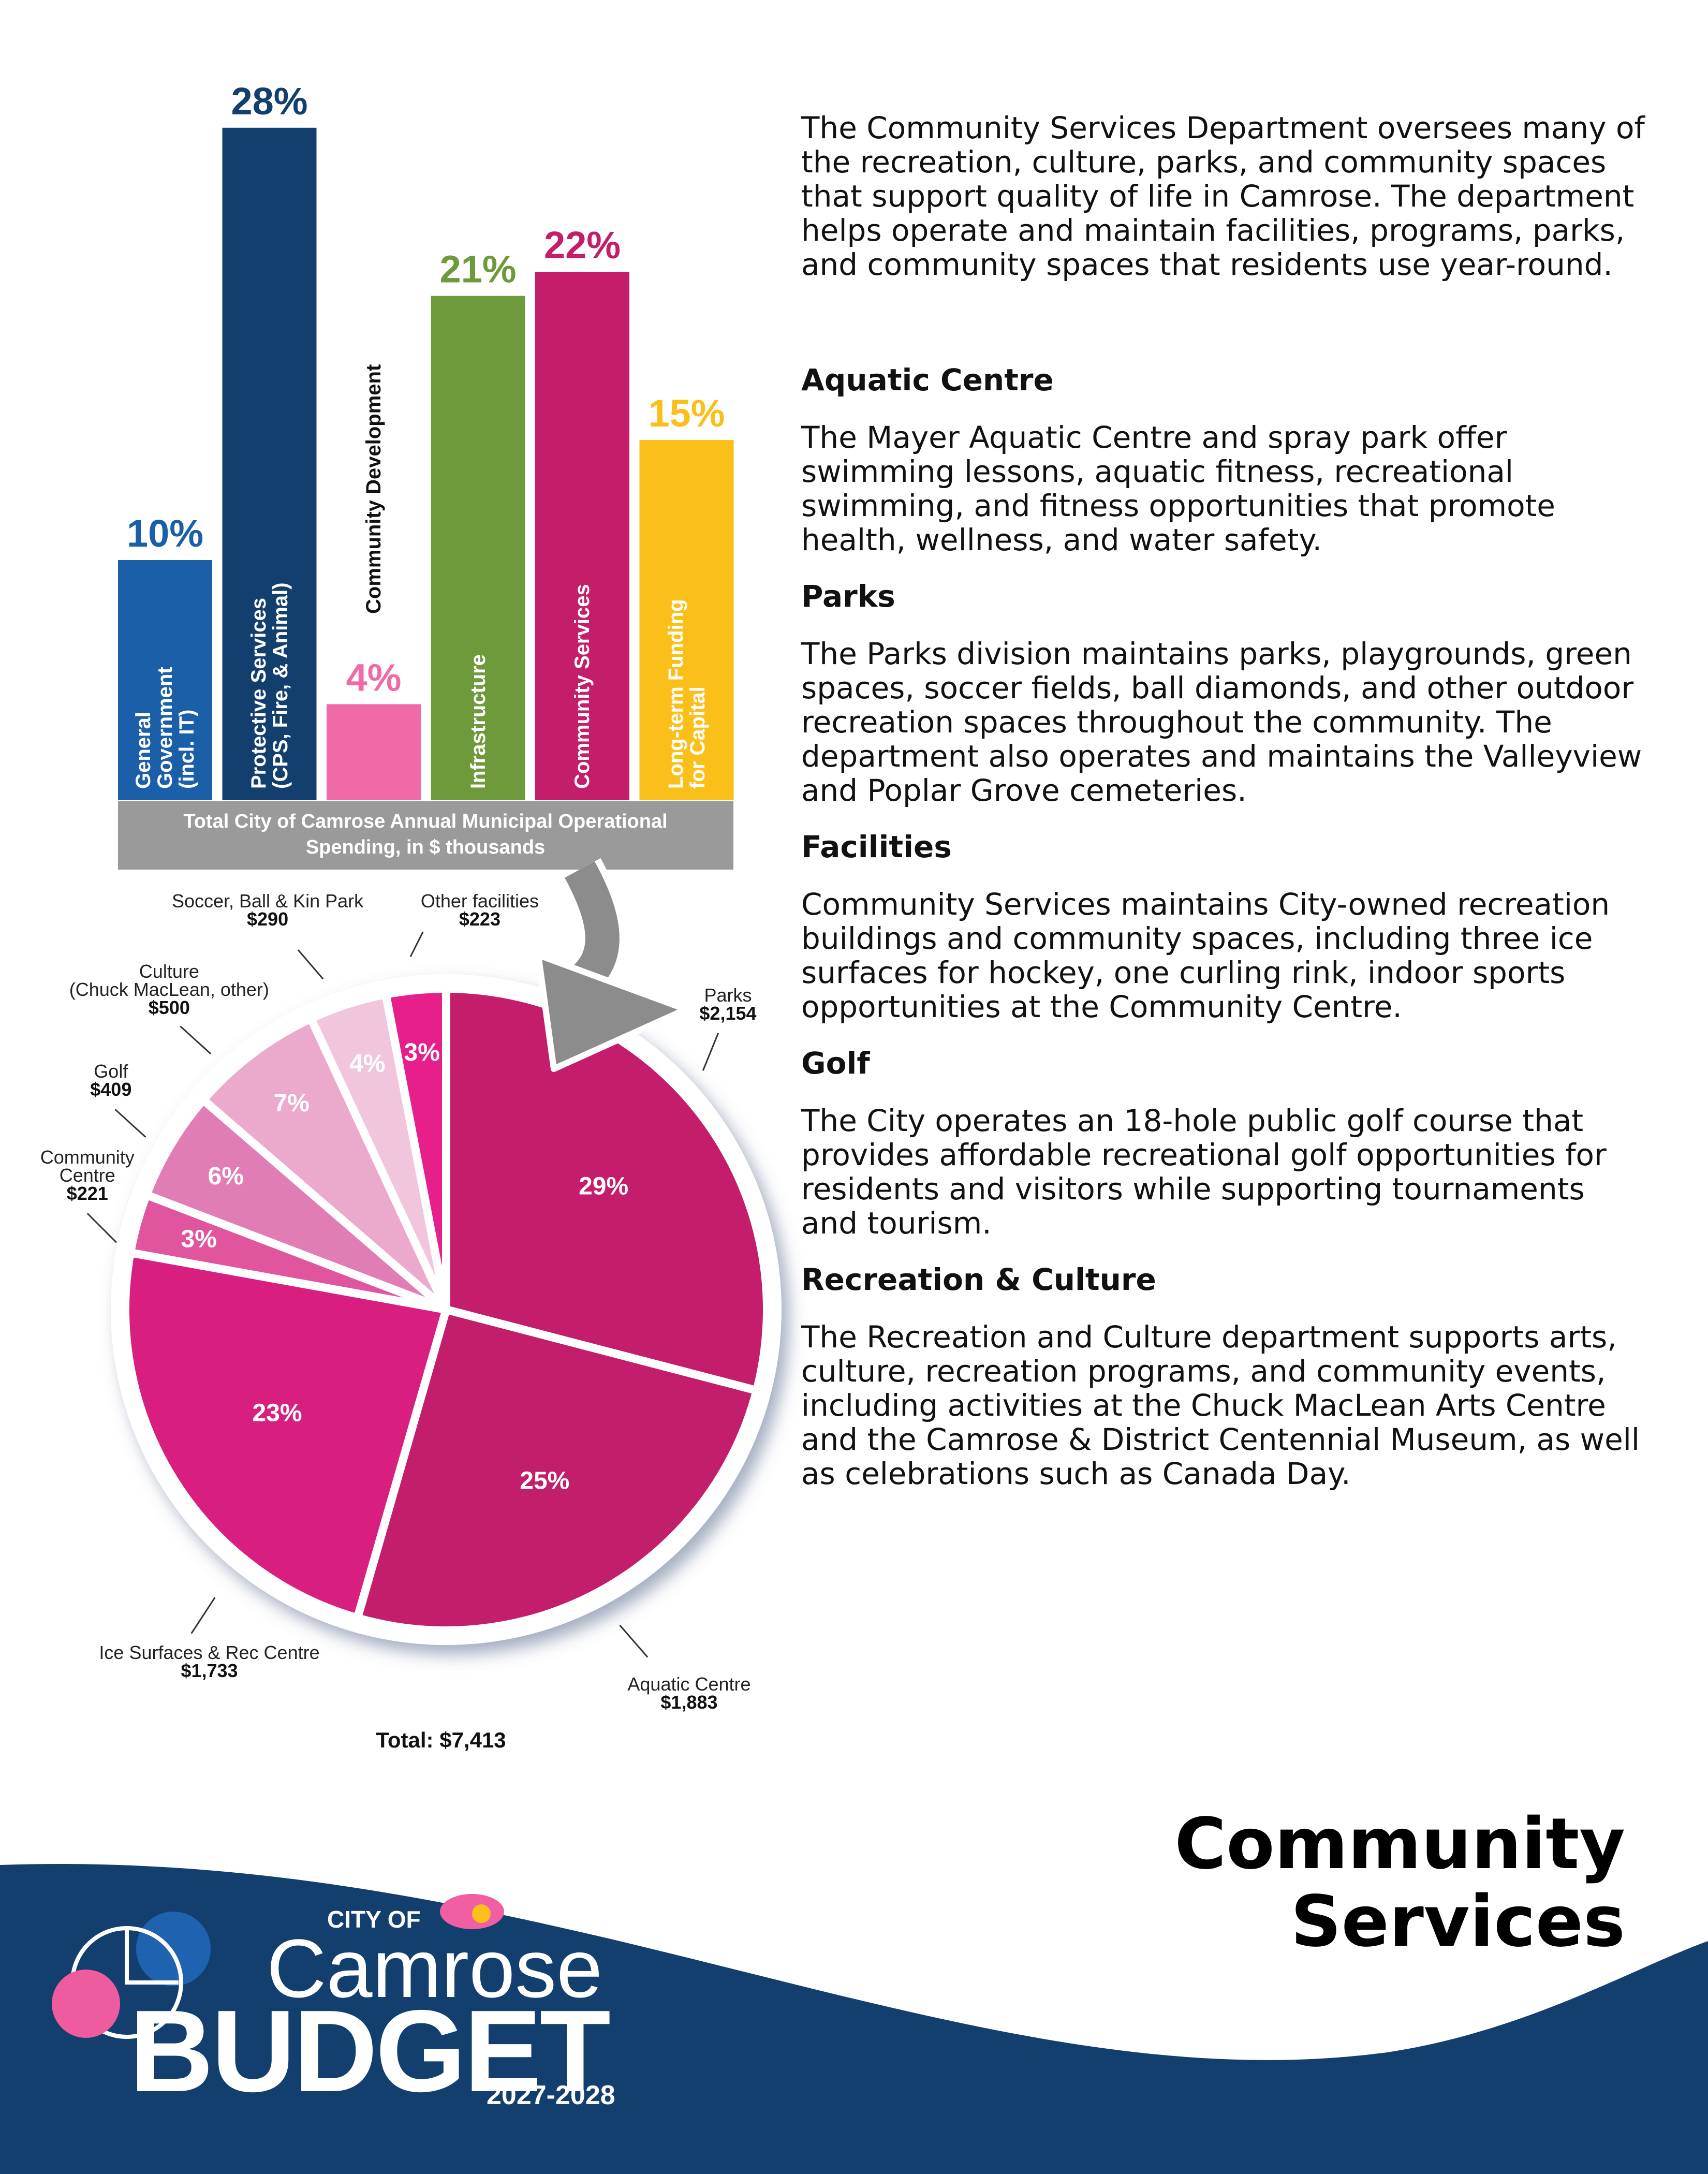 The width and height of the screenshot is (1708, 2174). Describe the element at coordinates (479, 919) in the screenshot. I see `pie-value-label: $223` at that location.